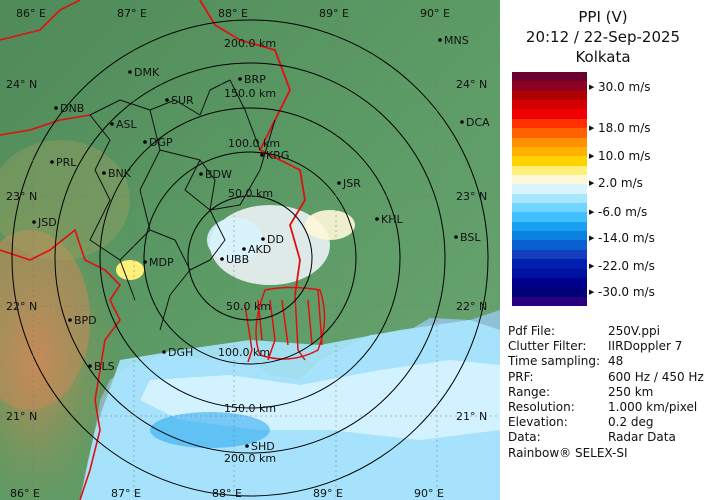 The height and width of the screenshot is (500, 706). I want to click on longitude-label-top: 90° E, so click(435, 13).